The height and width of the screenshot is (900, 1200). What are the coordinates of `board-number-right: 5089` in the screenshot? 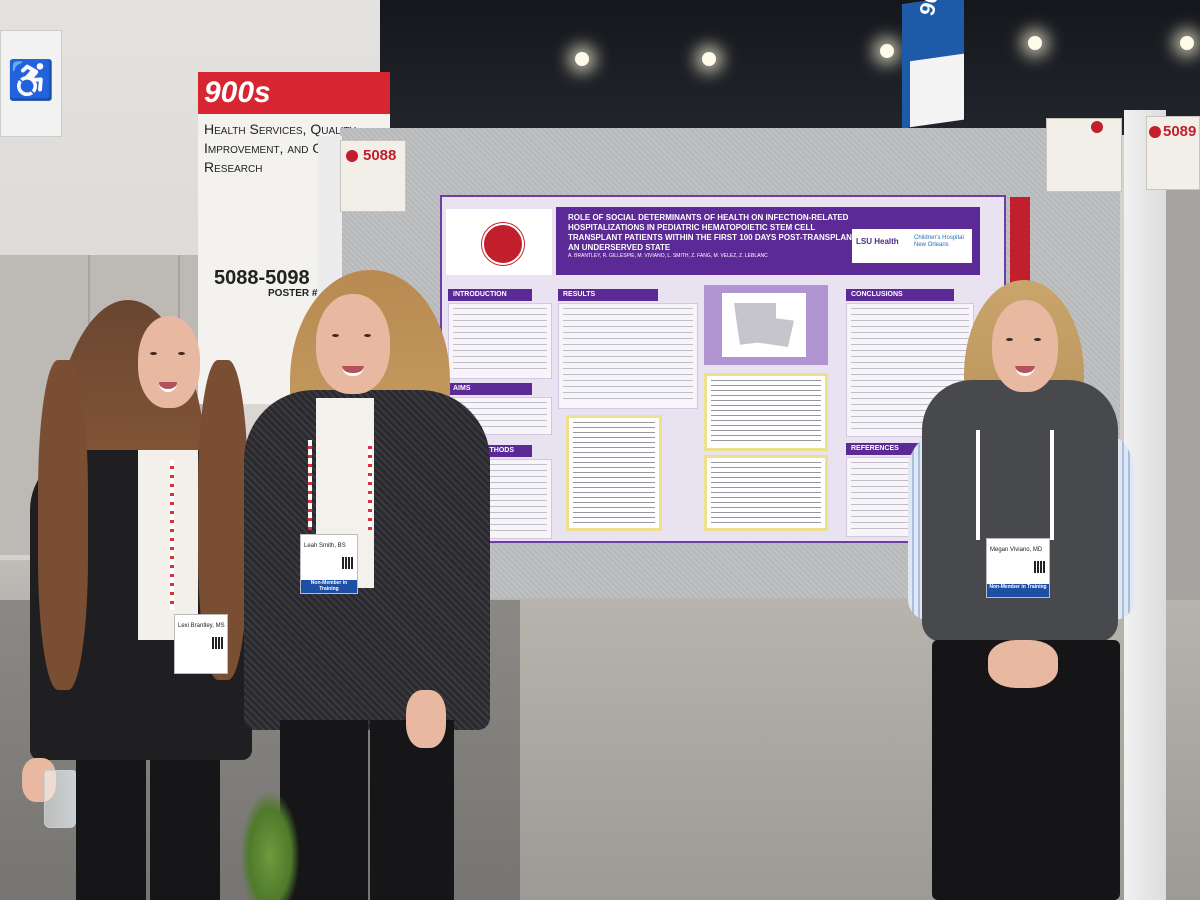 It's located at (1180, 131).